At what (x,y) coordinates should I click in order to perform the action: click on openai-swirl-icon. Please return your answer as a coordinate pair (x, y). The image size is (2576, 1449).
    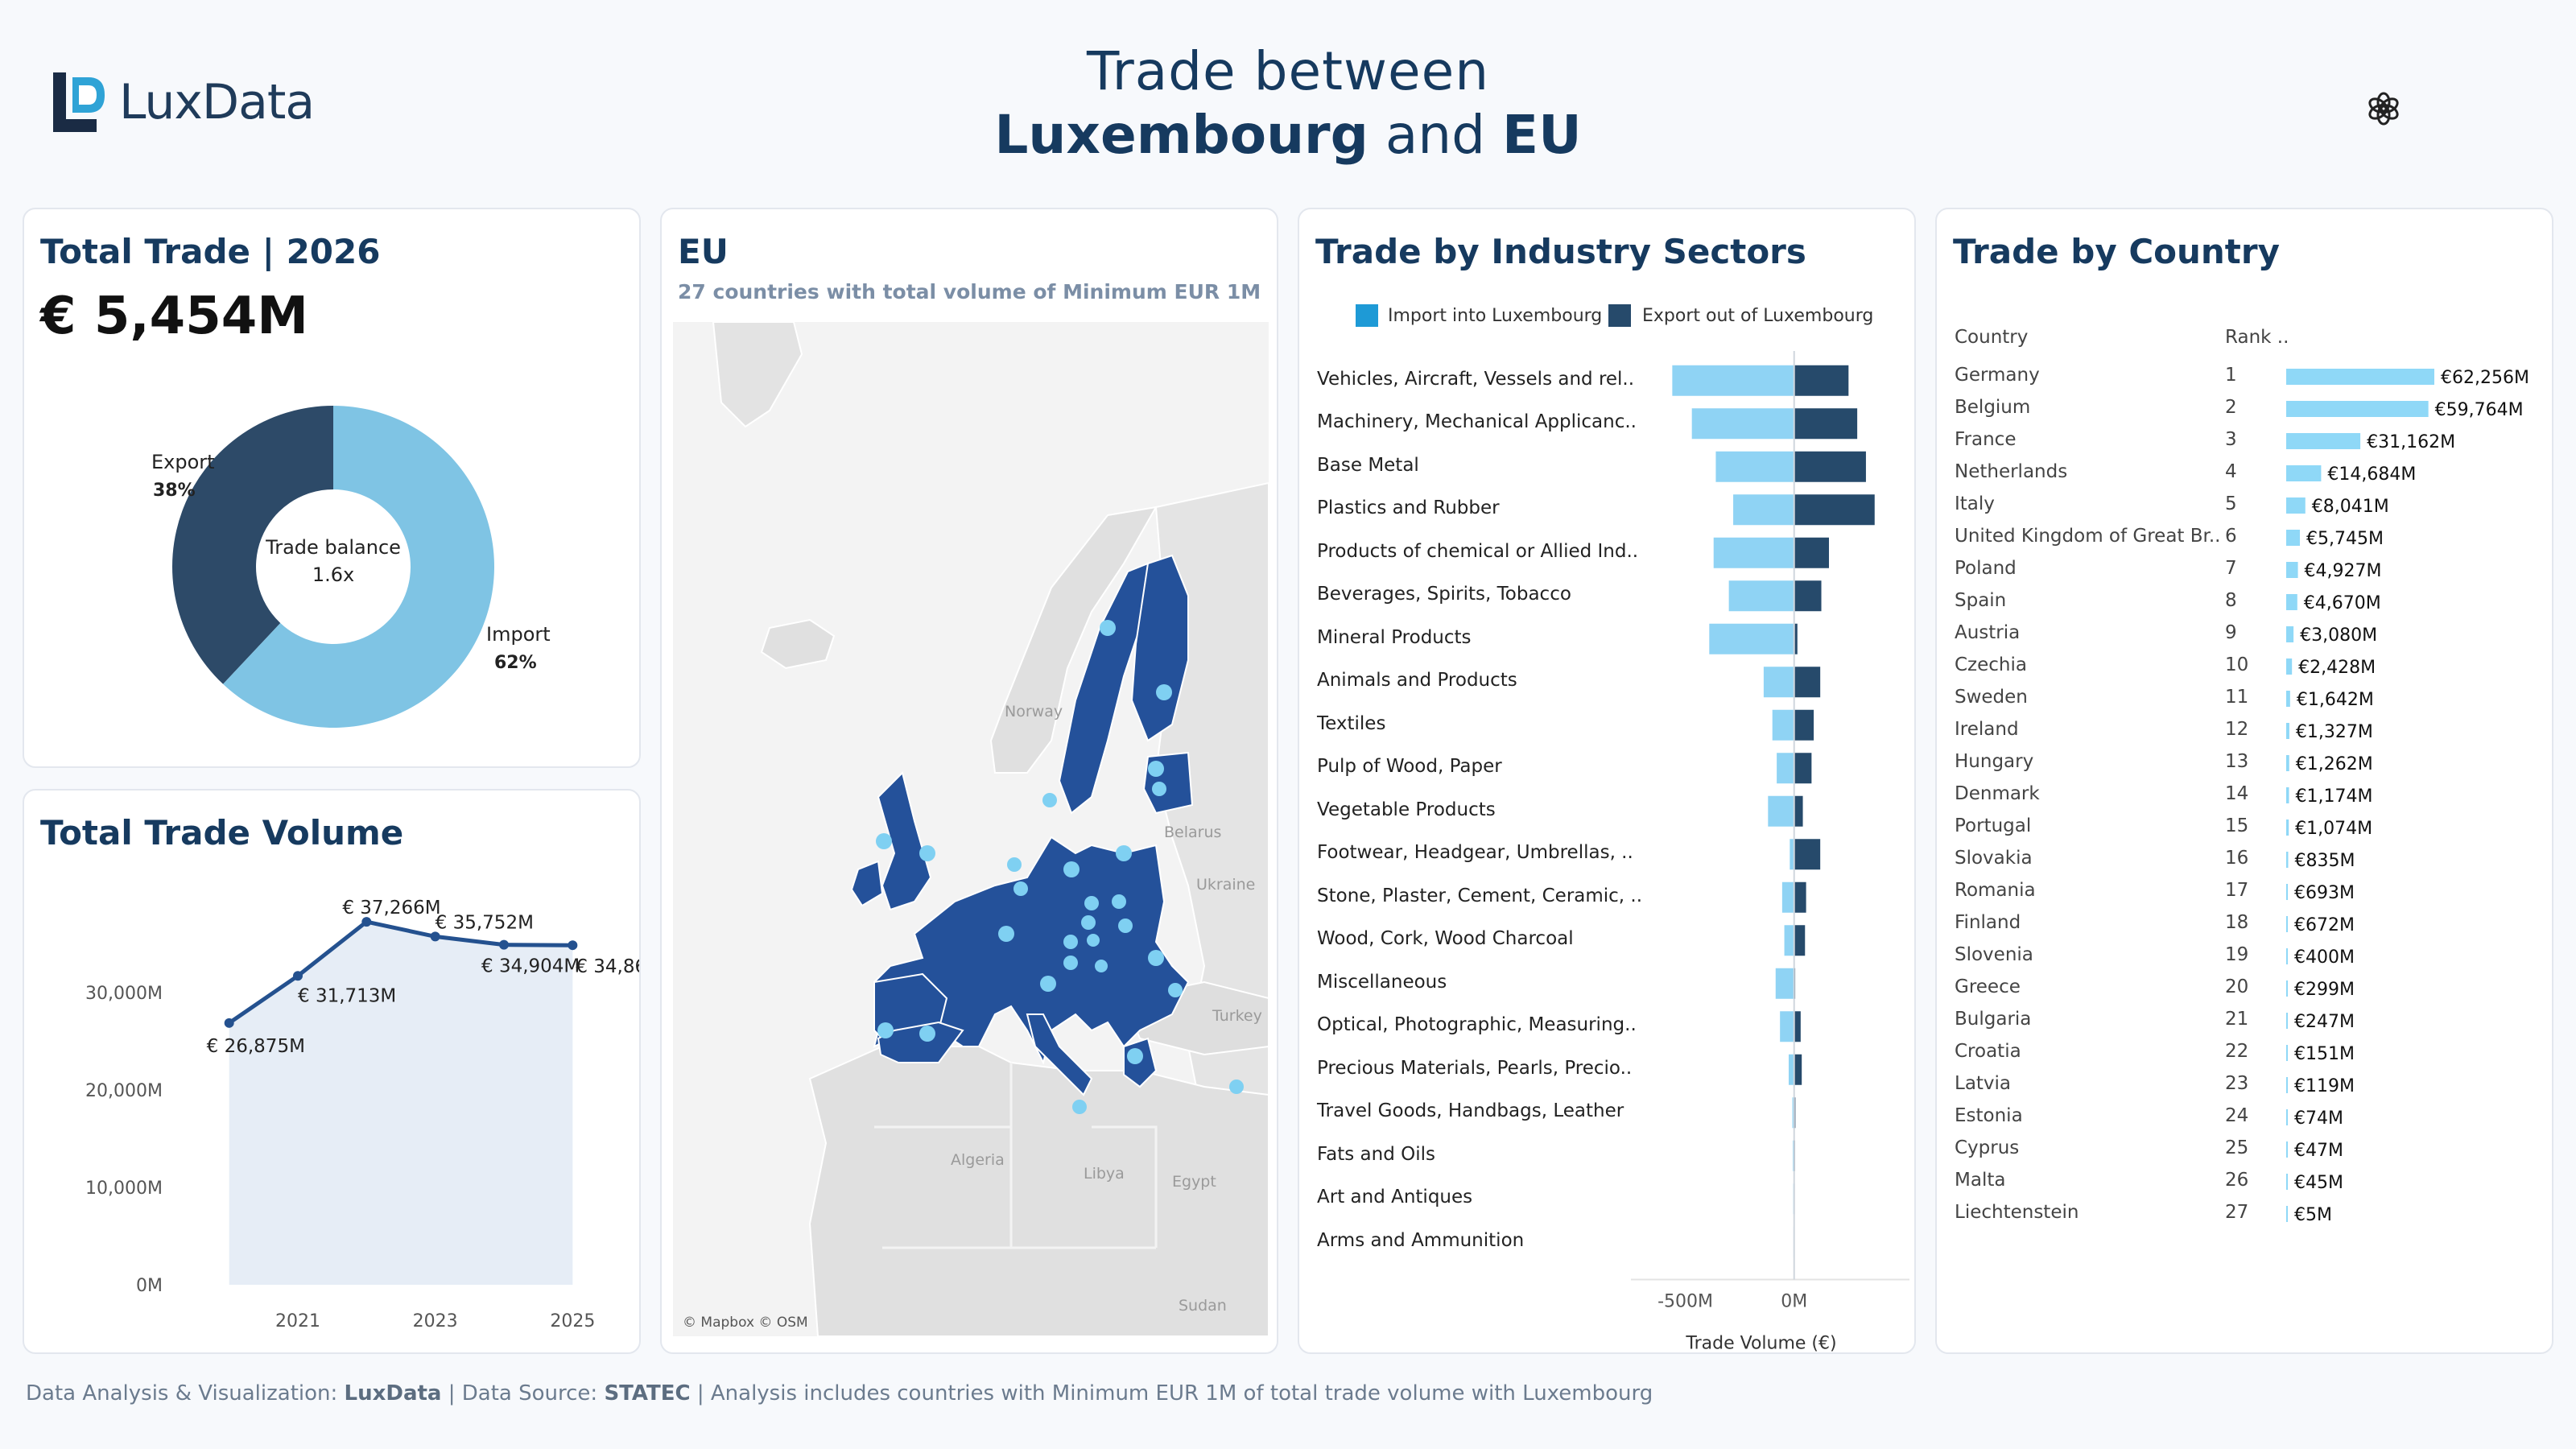
    Looking at the image, I should click on (2383, 108).